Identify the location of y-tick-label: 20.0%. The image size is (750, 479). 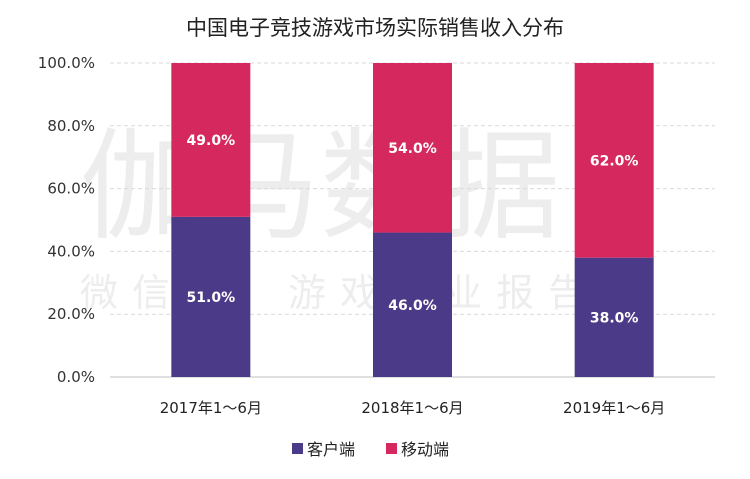
(71, 314).